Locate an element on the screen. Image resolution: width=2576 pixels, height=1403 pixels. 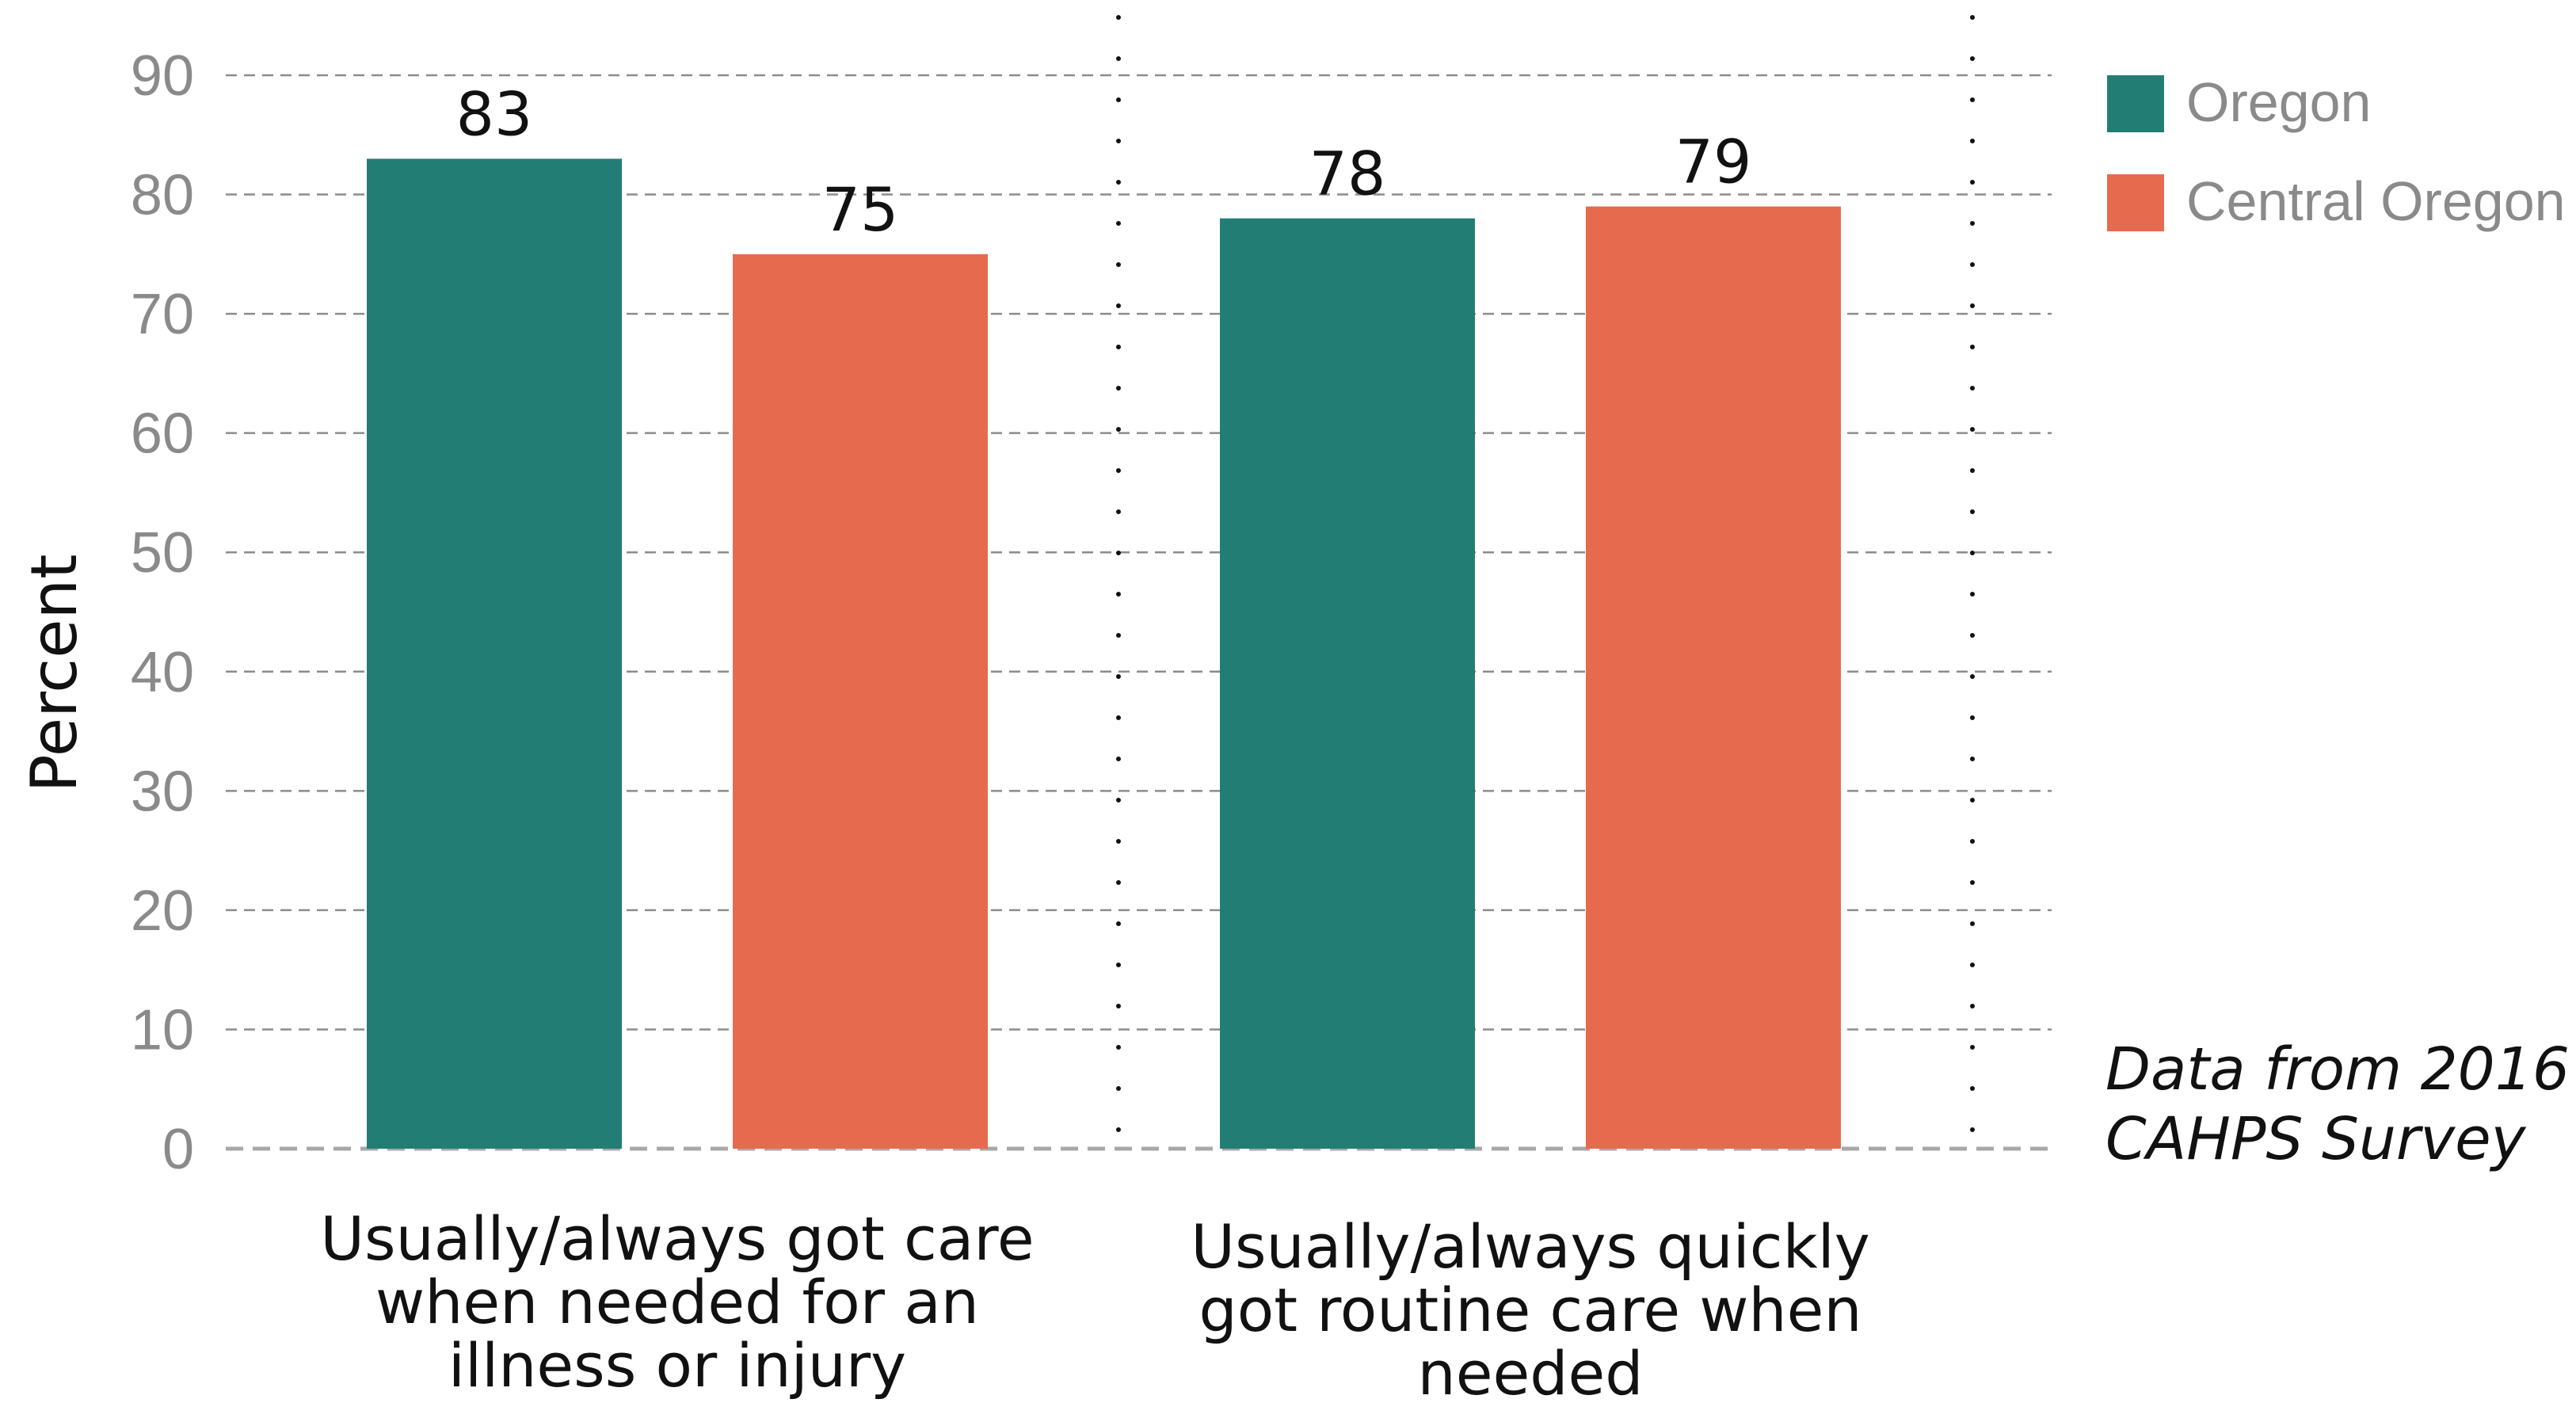
source-note: CAHPS Survey is located at coordinates (2316, 1139).